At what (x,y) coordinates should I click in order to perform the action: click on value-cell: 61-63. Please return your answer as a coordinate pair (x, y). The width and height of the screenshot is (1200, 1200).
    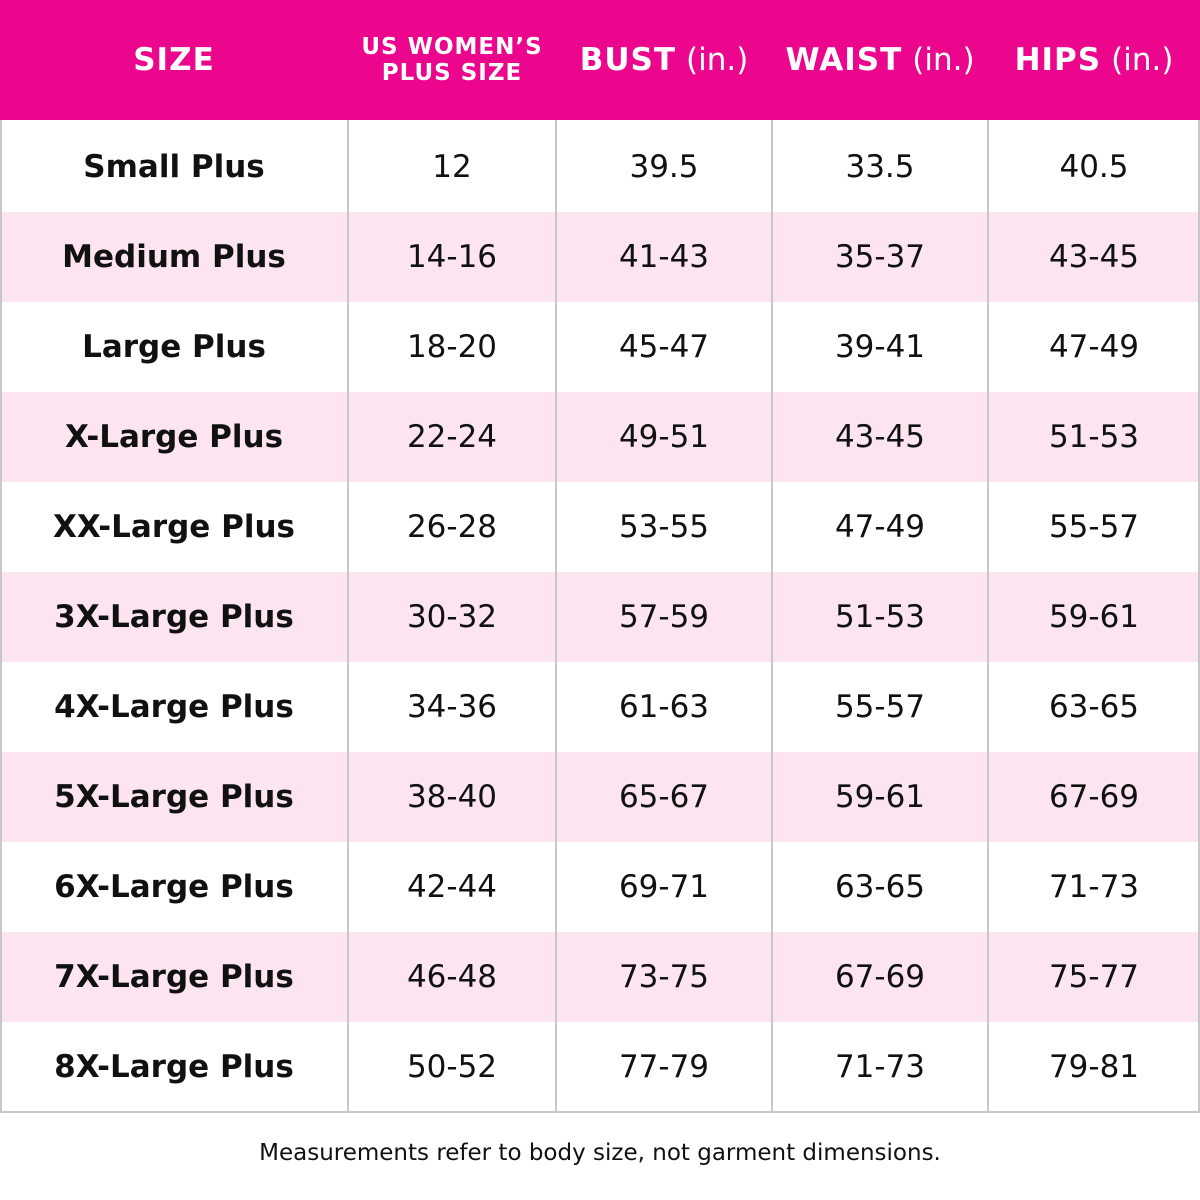
    Looking at the image, I should click on (664, 707).